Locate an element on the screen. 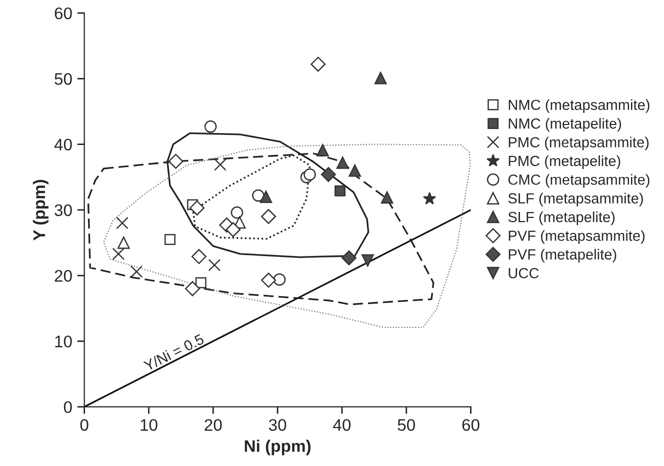 This screenshot has width=664, height=466. y-tick-label: 50 is located at coordinates (63, 79).